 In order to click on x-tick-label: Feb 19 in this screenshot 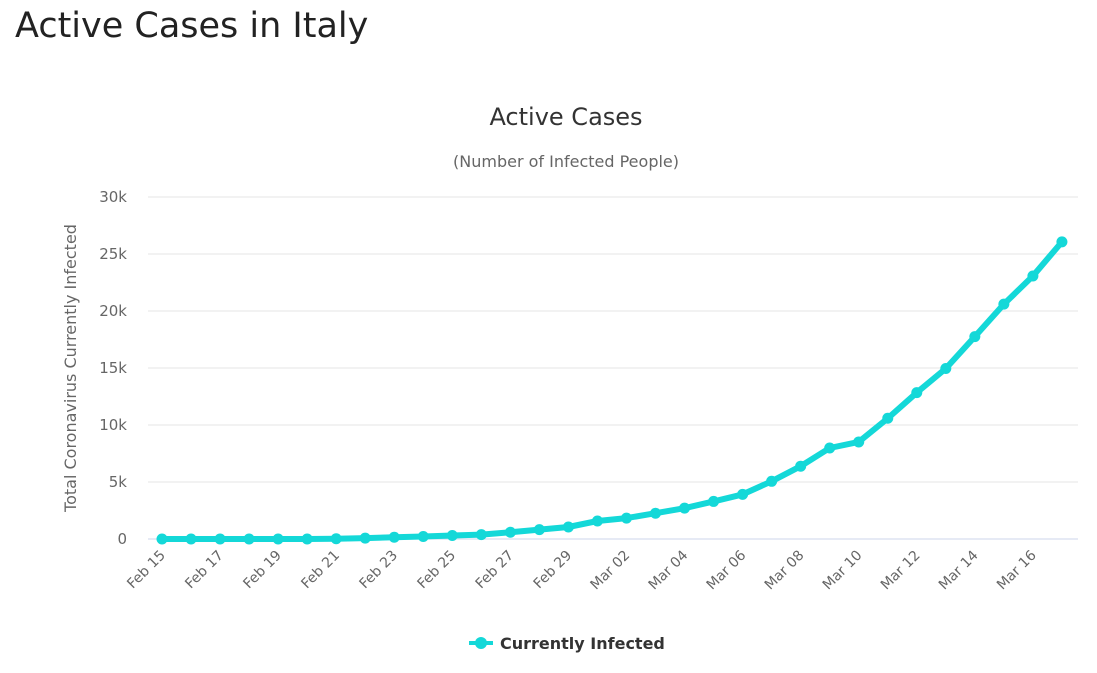, I will do `click(262, 570)`.